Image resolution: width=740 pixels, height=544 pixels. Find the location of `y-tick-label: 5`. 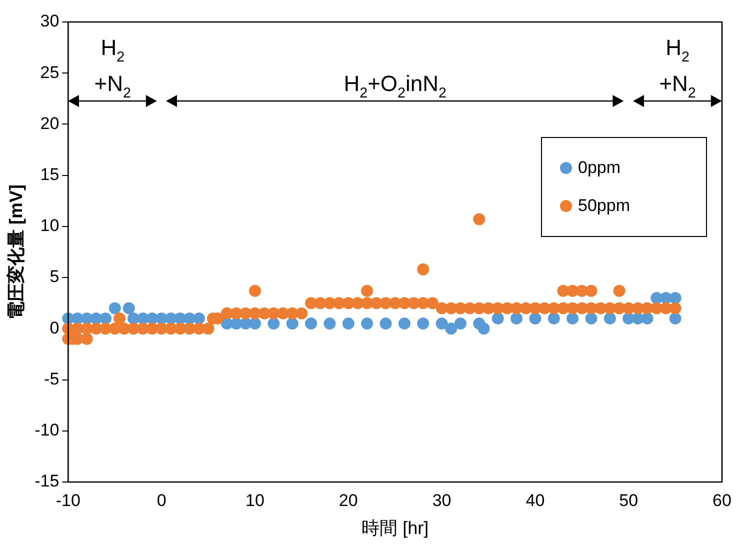

y-tick-label: 5 is located at coordinates (55, 276).